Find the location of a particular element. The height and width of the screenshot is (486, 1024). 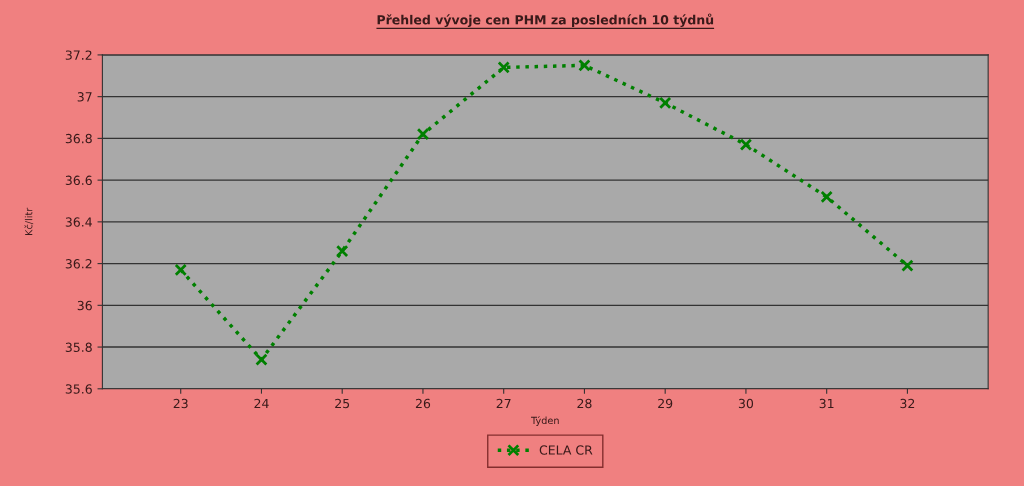

x-tick-label: 23 is located at coordinates (180, 403).